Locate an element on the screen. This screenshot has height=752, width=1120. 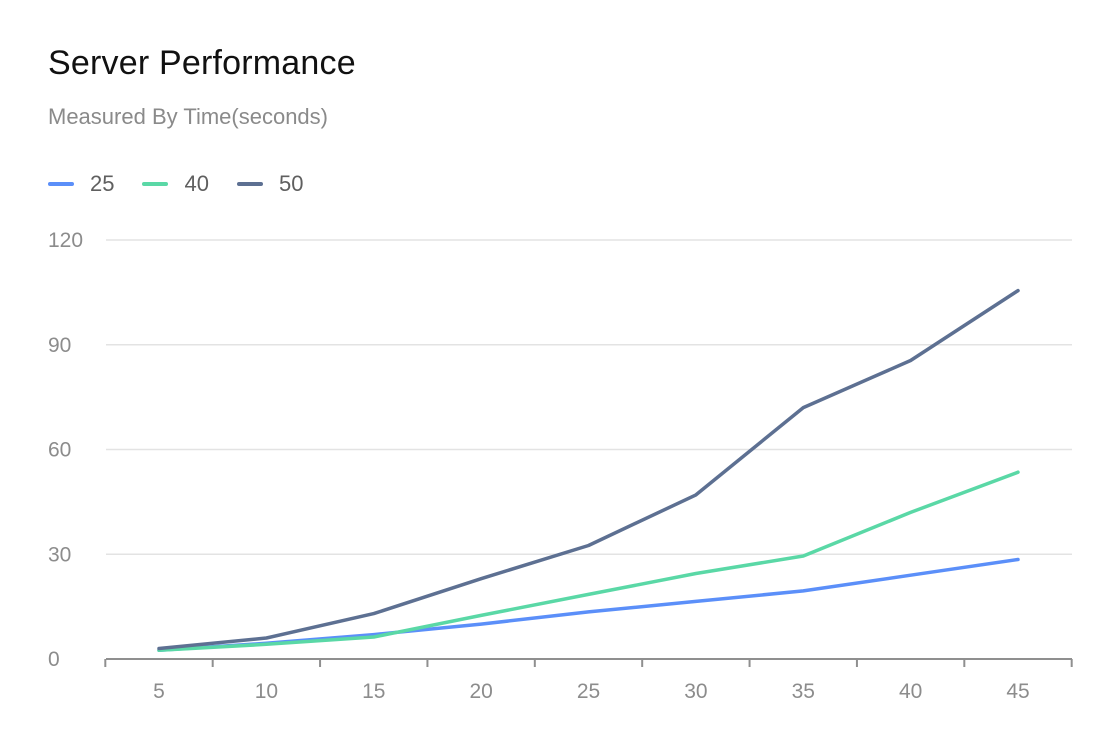
legend-label-series-0: 25 is located at coordinates (102, 183).